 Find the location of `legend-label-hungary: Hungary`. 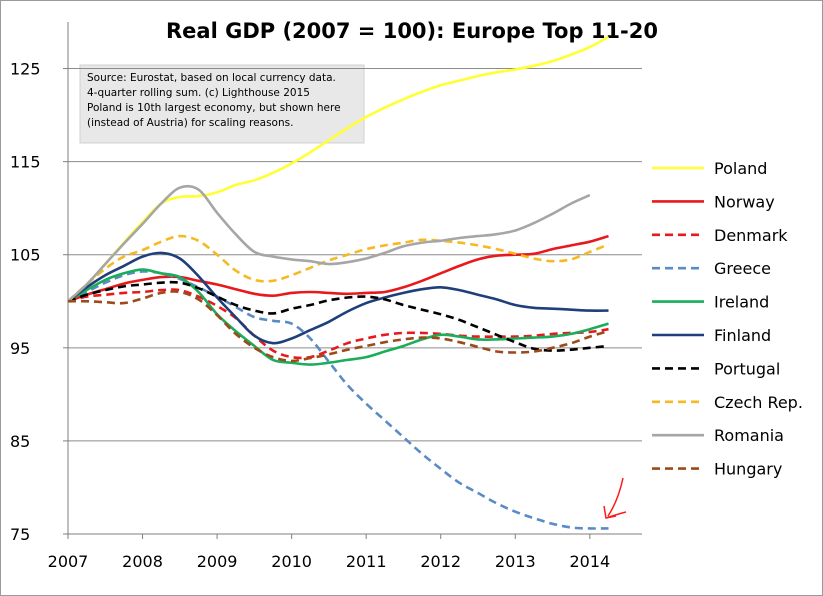

legend-label-hungary: Hungary is located at coordinates (748, 469).